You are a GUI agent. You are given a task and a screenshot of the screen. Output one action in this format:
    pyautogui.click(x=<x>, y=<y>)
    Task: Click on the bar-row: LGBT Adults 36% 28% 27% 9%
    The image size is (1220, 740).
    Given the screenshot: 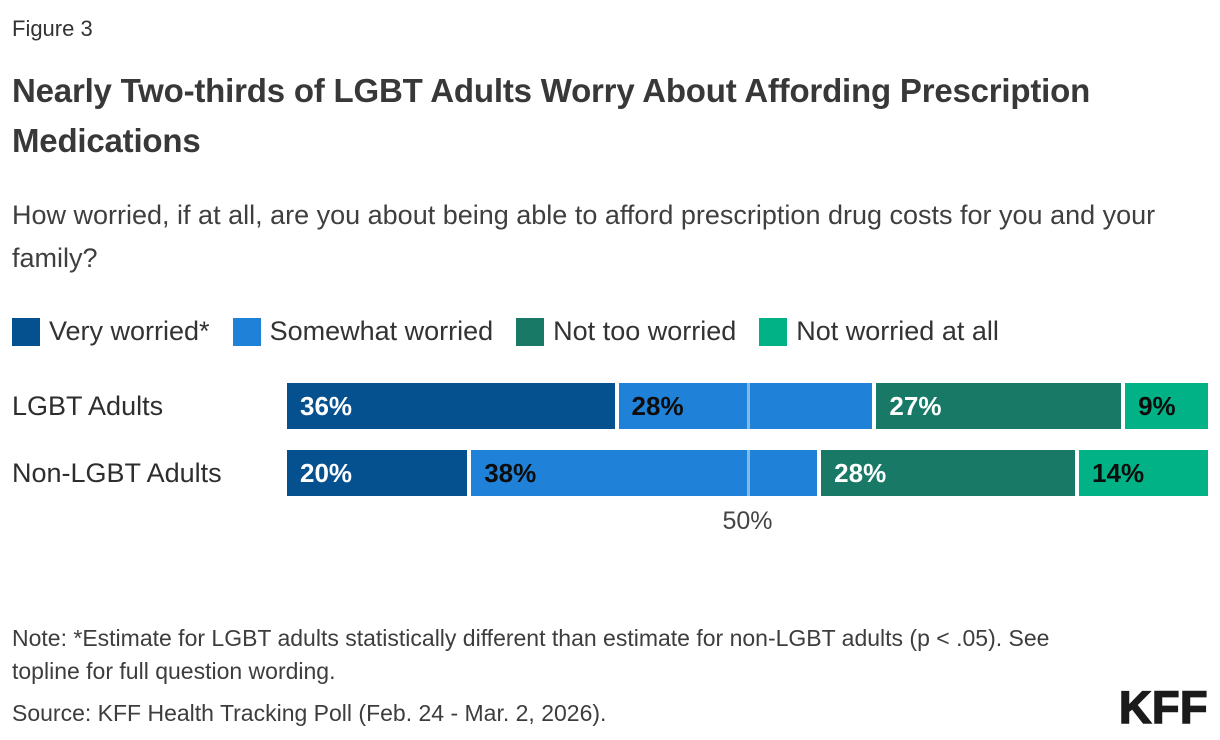 What is the action you would take?
    pyautogui.click(x=610, y=406)
    